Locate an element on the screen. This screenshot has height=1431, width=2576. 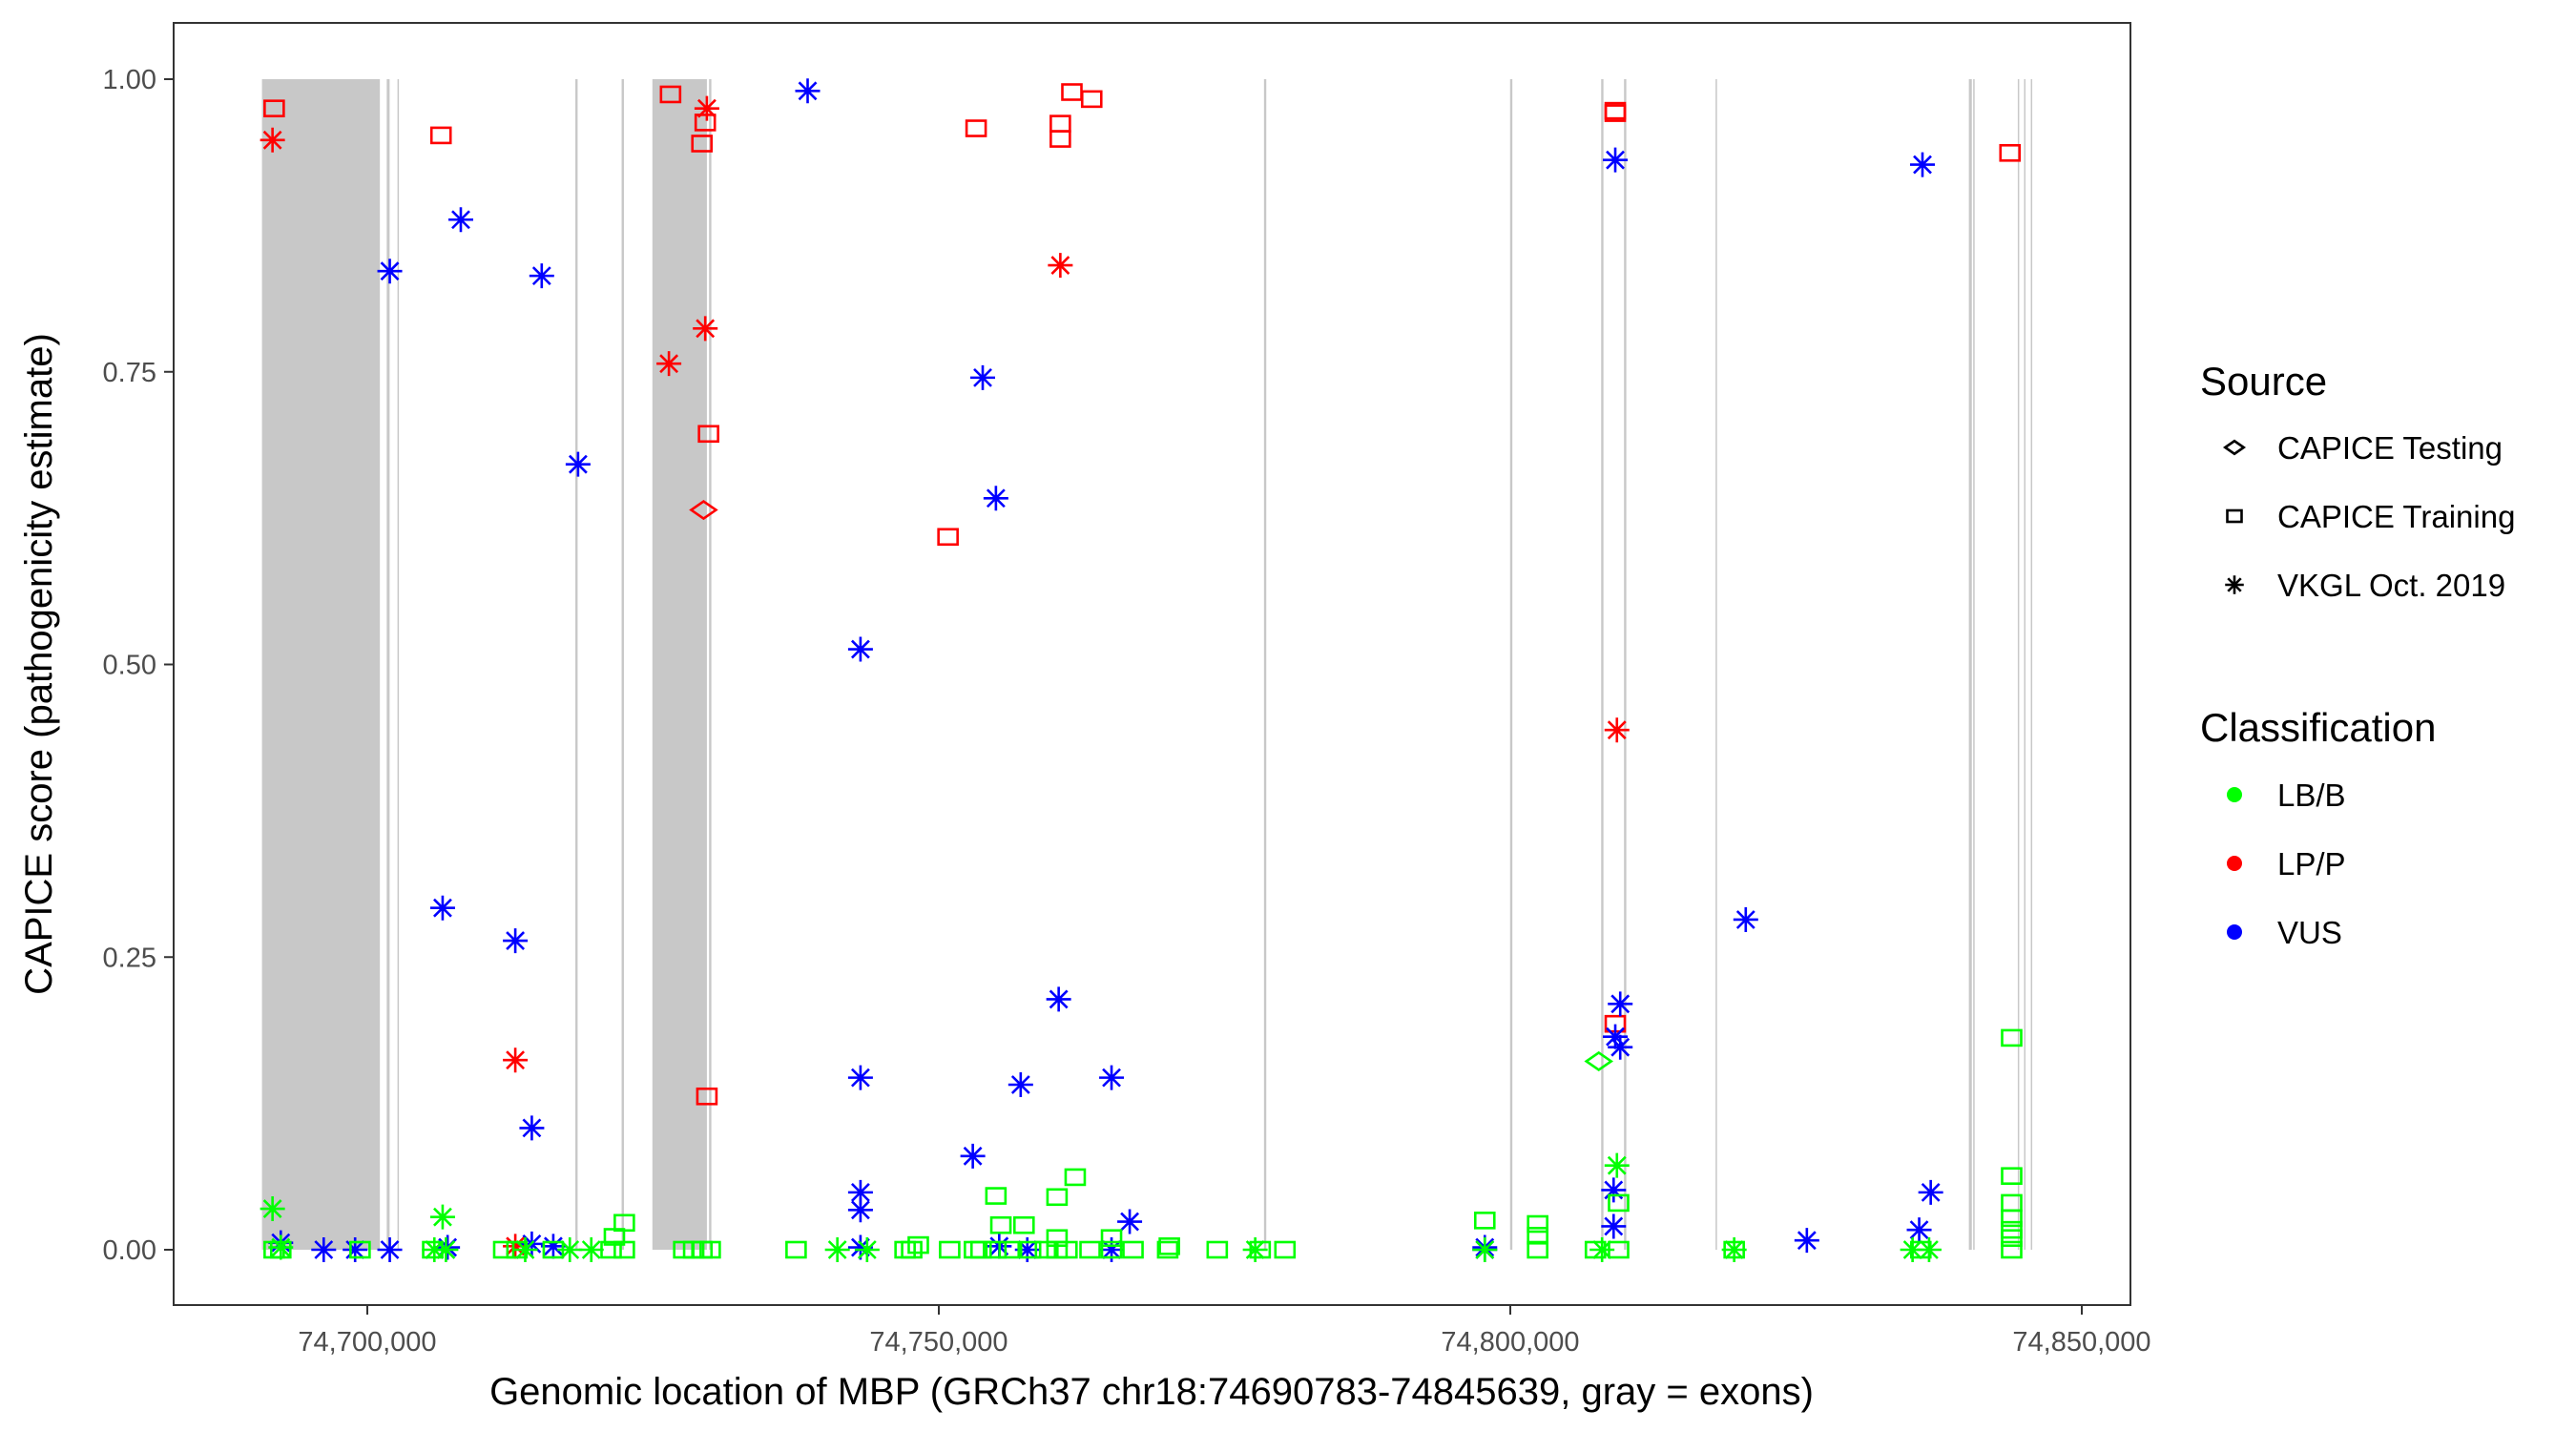
legend-title-classification: Classification is located at coordinates (2318, 727).